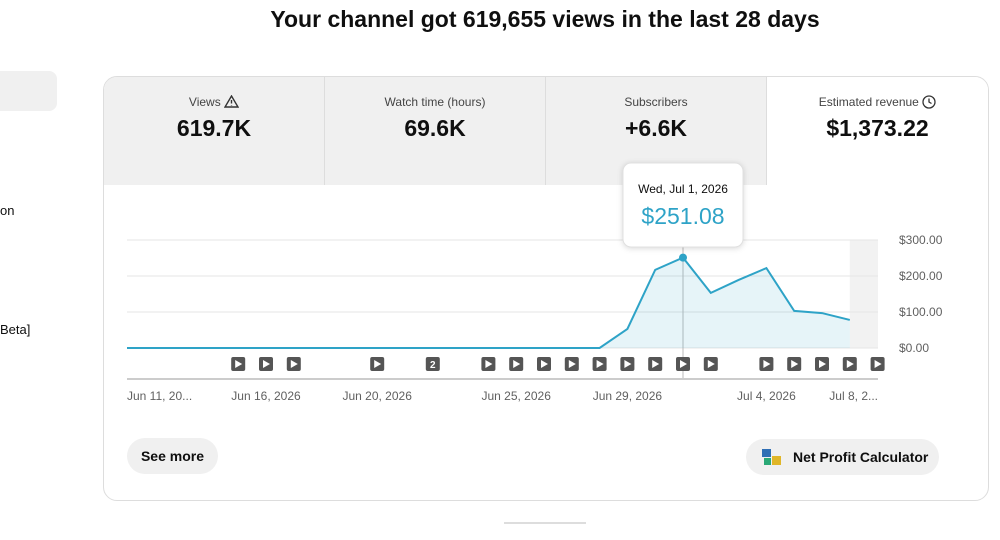 The height and width of the screenshot is (540, 1000). I want to click on area, so click(488, 302).